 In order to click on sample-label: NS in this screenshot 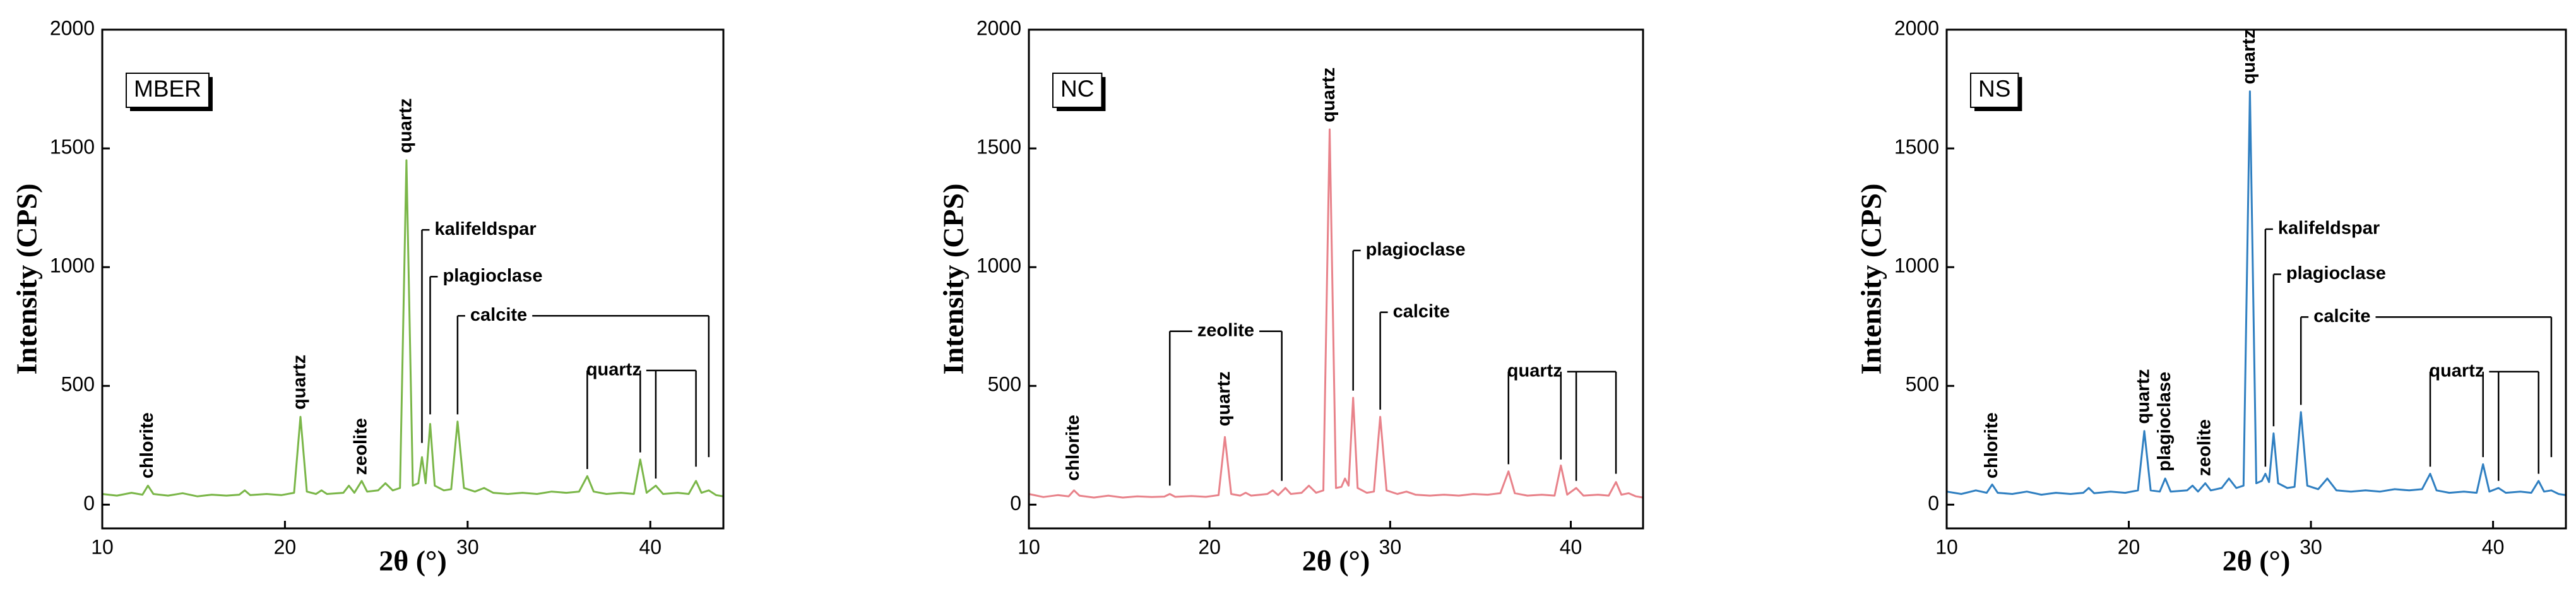, I will do `click(1996, 92)`.